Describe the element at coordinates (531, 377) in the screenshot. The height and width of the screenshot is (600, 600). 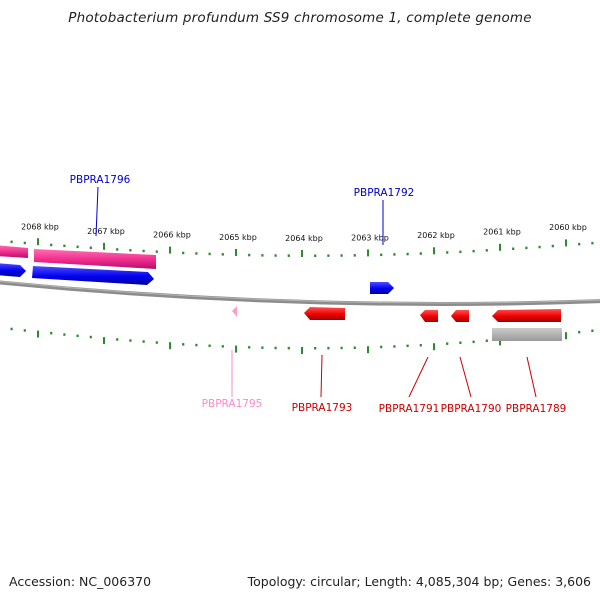
I see `callout-line-pbpra1789` at that location.